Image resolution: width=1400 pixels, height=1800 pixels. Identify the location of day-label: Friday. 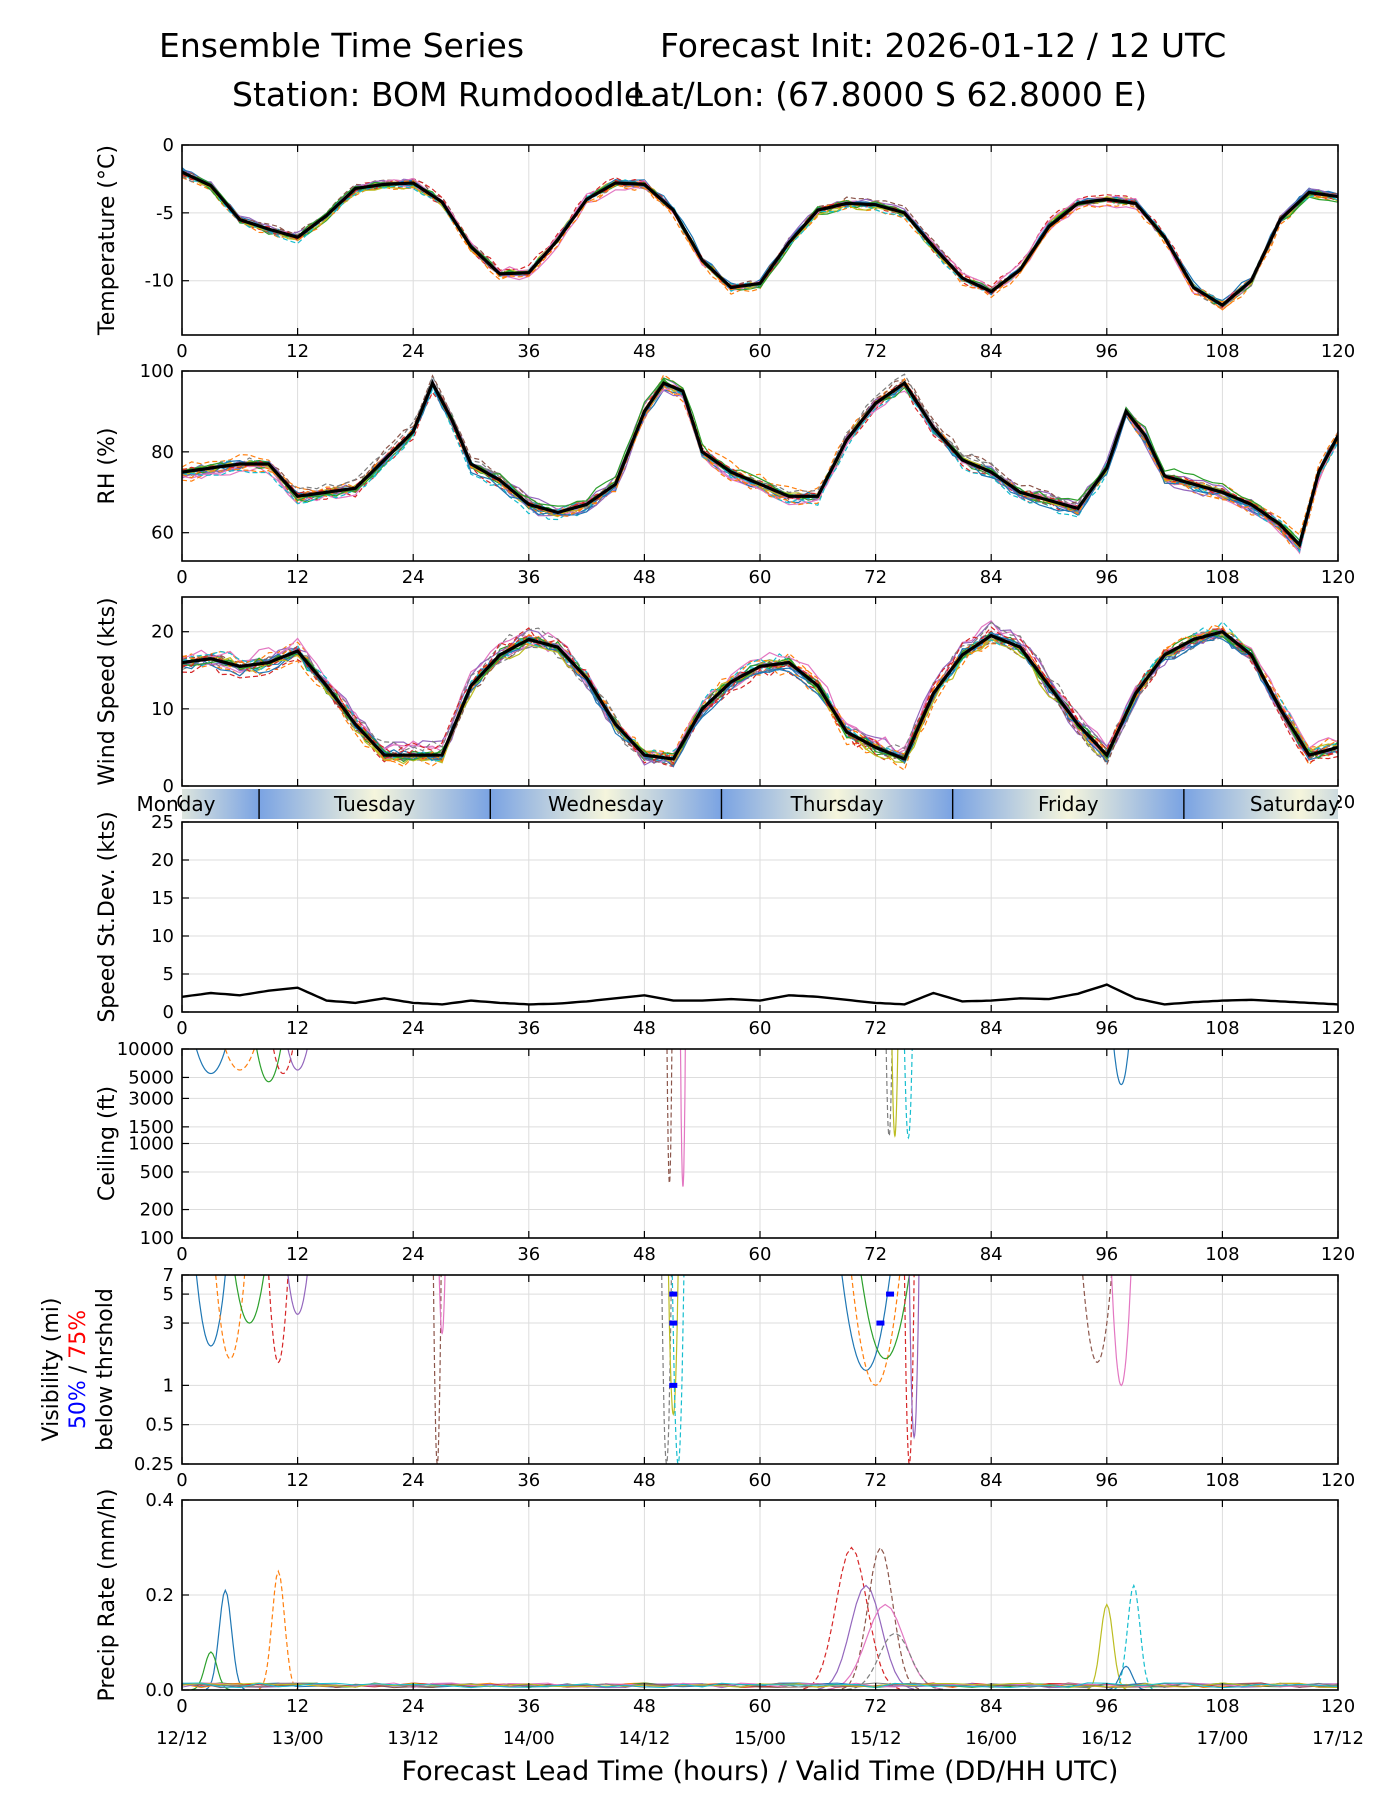
(1068, 804).